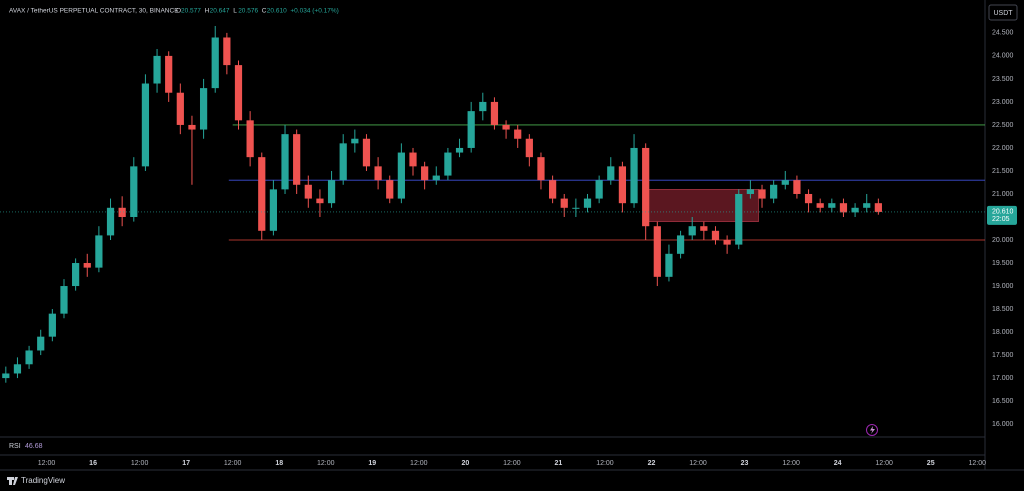  I want to click on y-tick-label: 22.500, so click(1003, 125).